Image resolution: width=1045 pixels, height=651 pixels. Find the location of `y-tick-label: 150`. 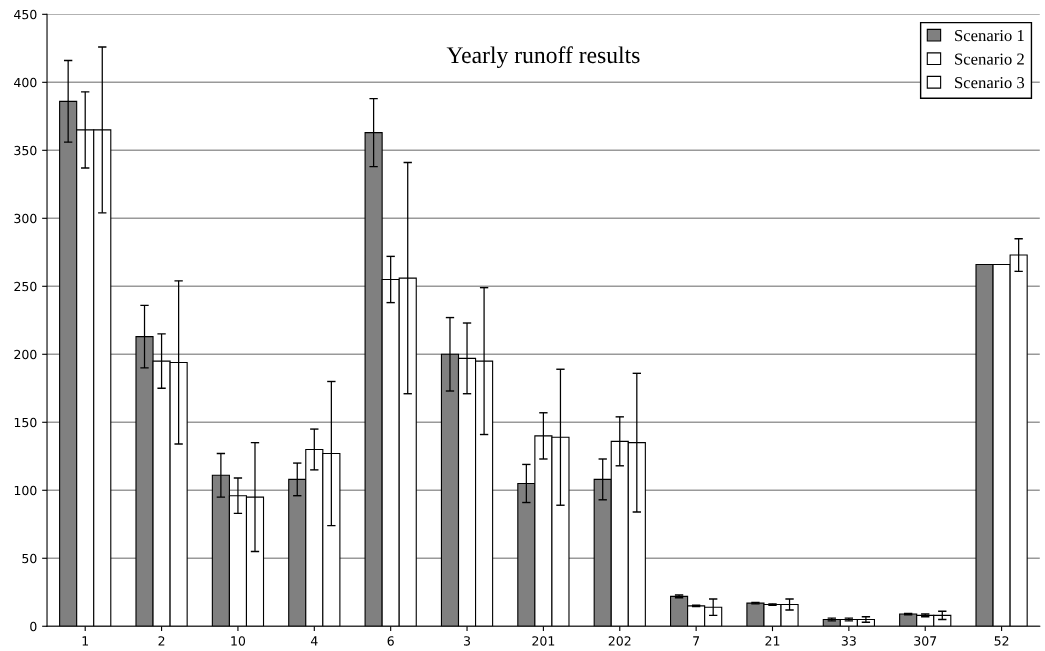

y-tick-label: 150 is located at coordinates (25, 422).